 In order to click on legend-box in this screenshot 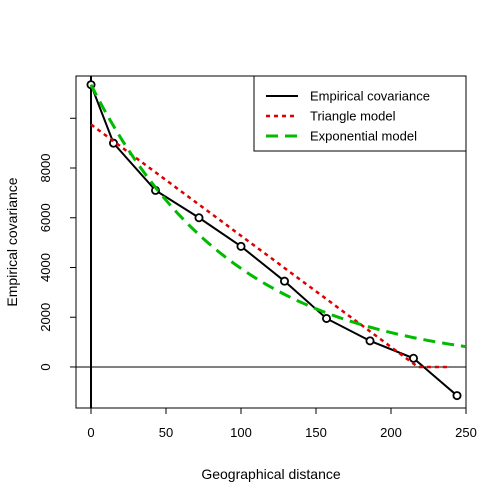, I will do `click(360, 113)`.